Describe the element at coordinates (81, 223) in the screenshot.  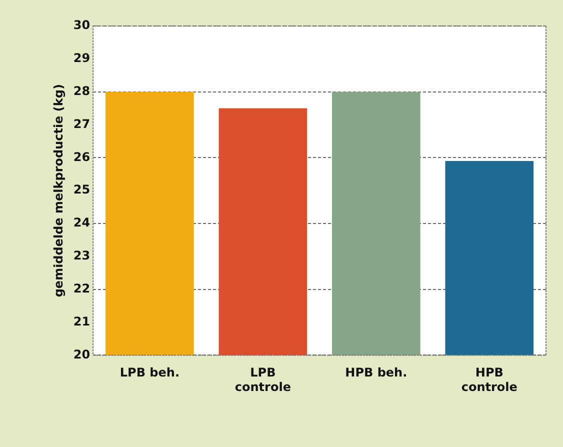
I see `y-tick-label: 24` at that location.